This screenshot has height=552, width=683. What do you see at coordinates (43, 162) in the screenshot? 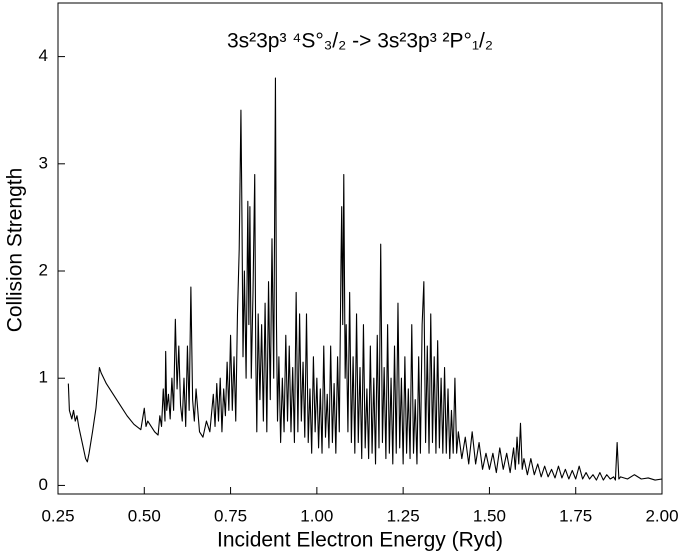
I see `y-tick-label: 3` at bounding box center [43, 162].